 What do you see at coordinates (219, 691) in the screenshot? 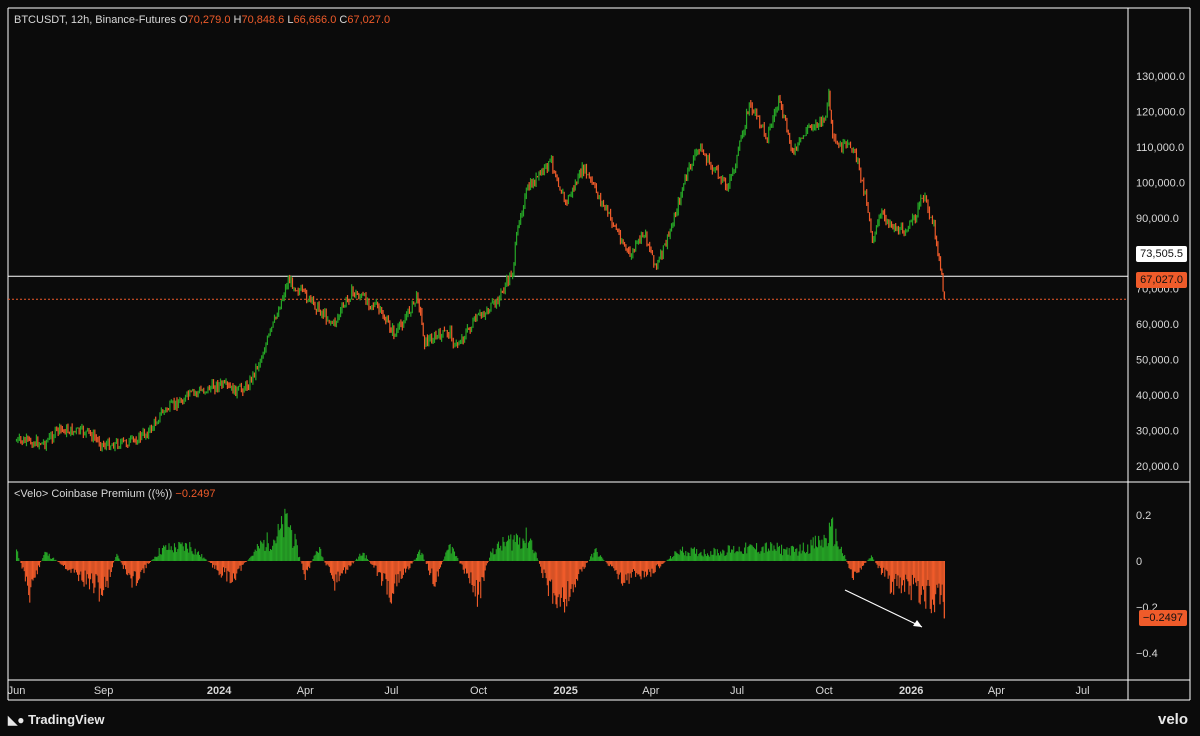
I see `time-tick-label: 2024` at bounding box center [219, 691].